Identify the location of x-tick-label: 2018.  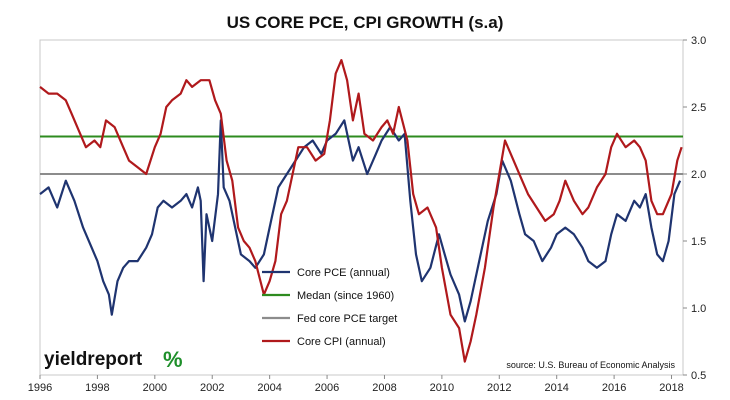
(671, 388).